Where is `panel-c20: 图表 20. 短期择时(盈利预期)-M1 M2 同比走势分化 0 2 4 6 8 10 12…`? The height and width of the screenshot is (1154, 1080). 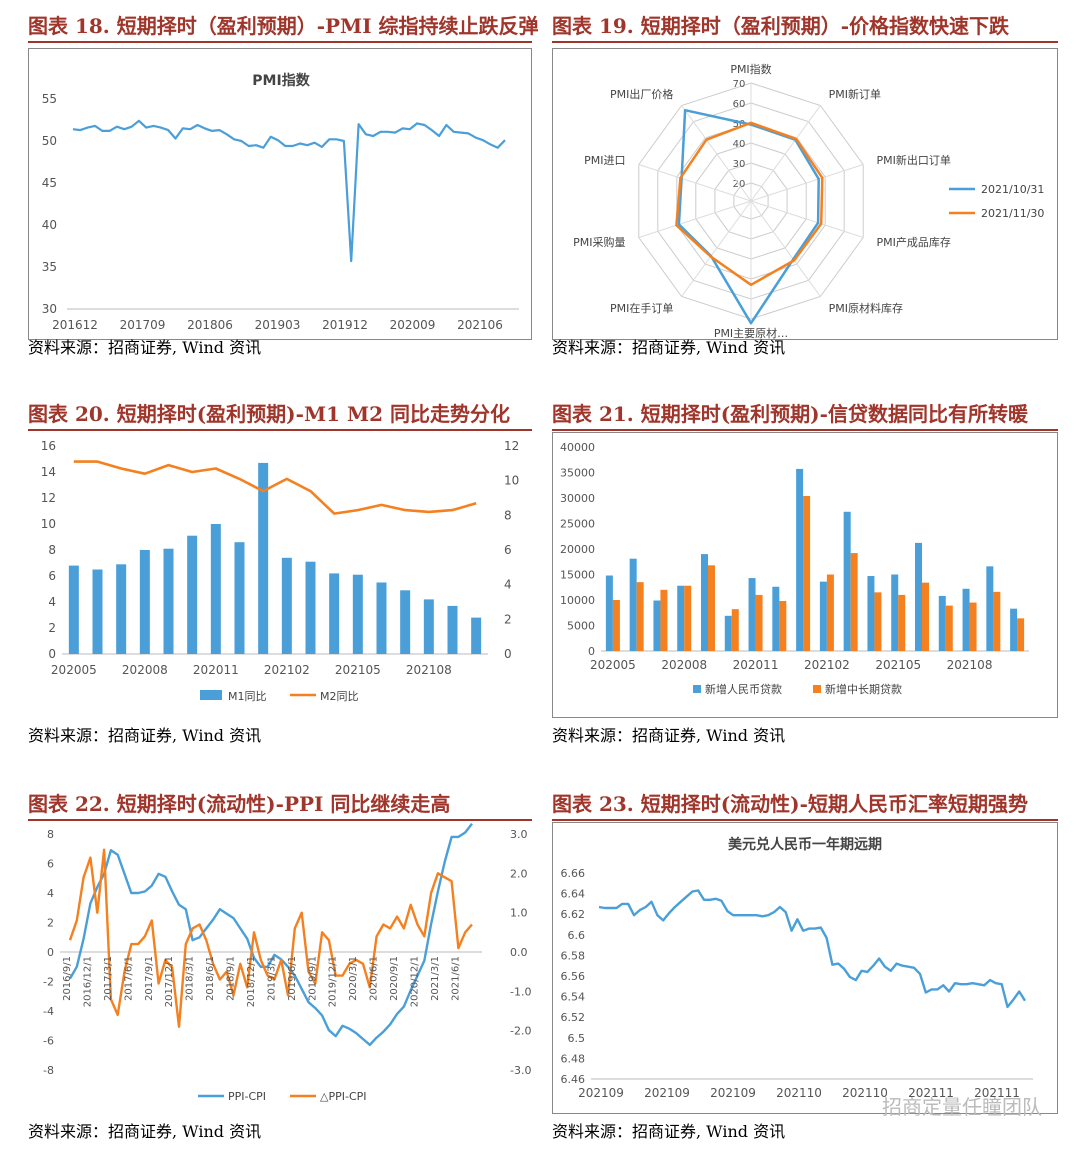
panel-c20: 图表 20. 短期择时(盈利预期)-M1 M2 同比走势分化 0 2 4 6 8 10 12… is located at coordinates (280, 578).